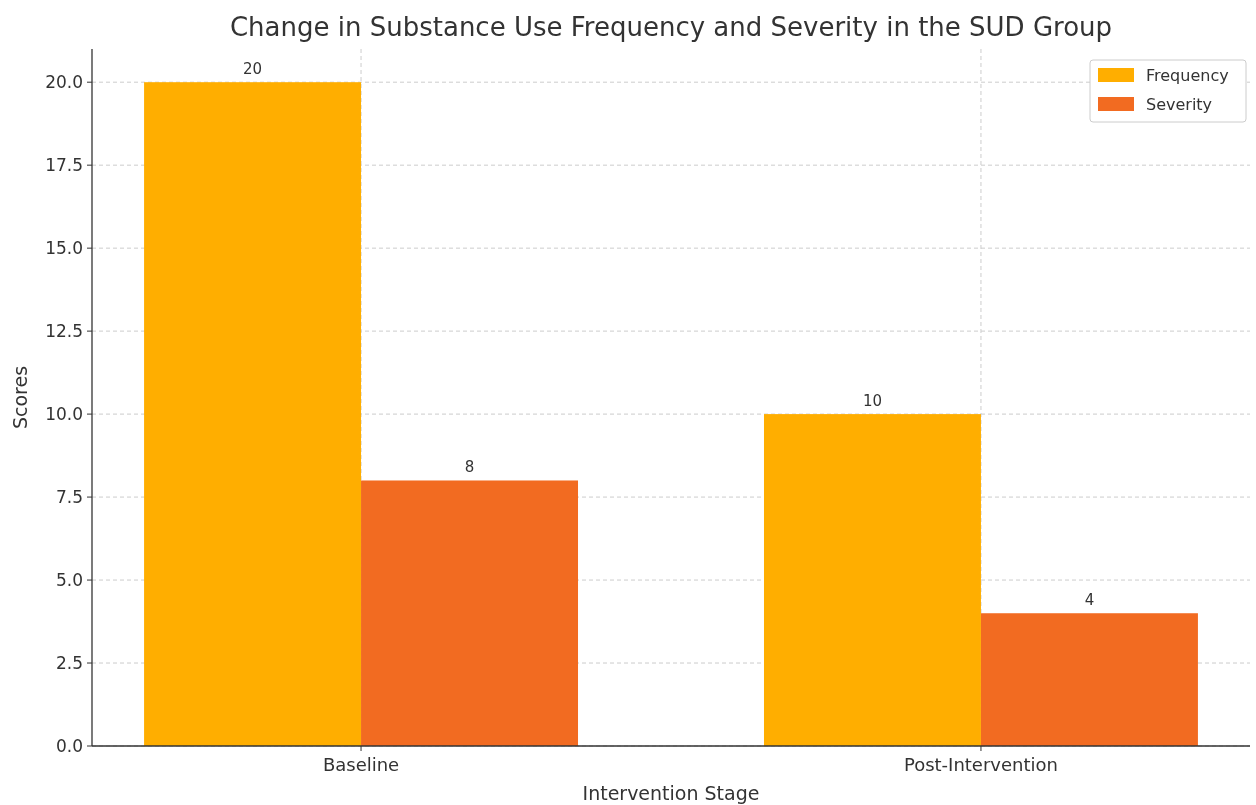  I want to click on data-label: 10, so click(872, 401).